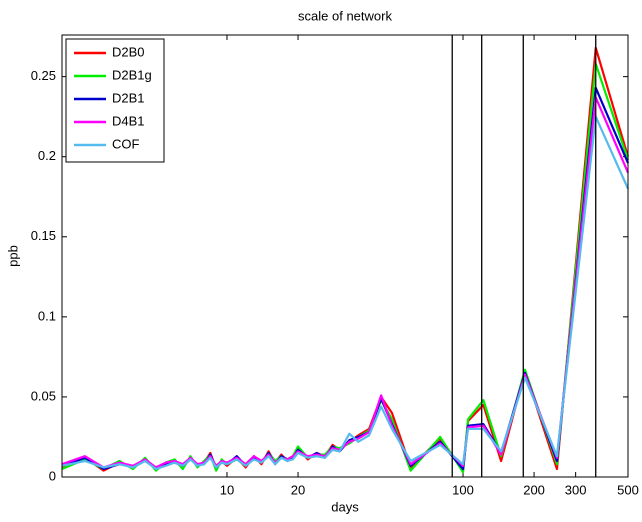 The width and height of the screenshot is (642, 522). What do you see at coordinates (43, 235) in the screenshot?
I see `y-tick-label: 0.15` at bounding box center [43, 235].